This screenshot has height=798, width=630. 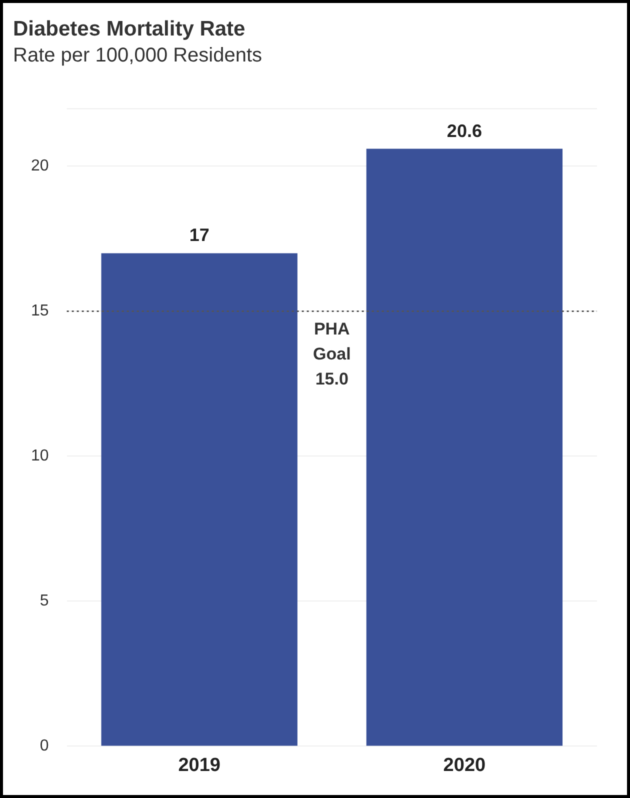 What do you see at coordinates (137, 55) in the screenshot?
I see `chart-subtitle: Rate per 100,000 Residents` at bounding box center [137, 55].